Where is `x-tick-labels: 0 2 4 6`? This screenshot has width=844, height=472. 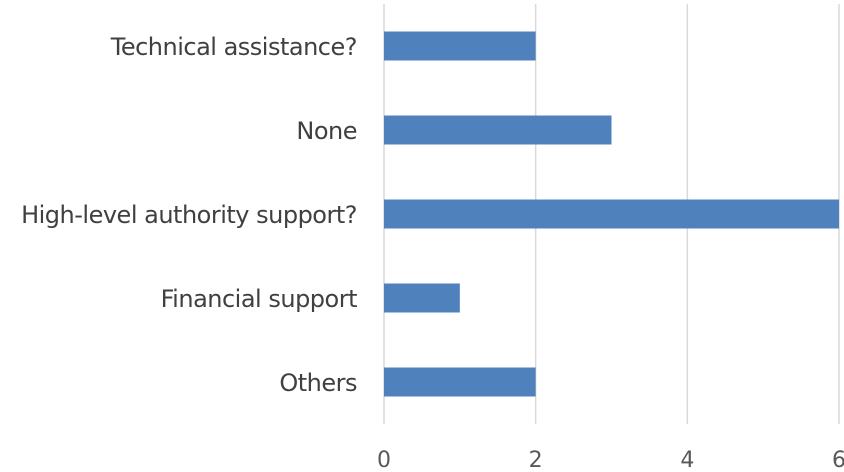
x-tick-labels: 0 2 4 6 is located at coordinates (610, 460).